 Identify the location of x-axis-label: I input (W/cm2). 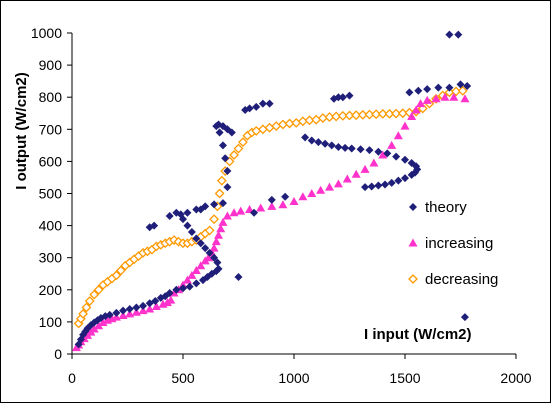
(418, 334).